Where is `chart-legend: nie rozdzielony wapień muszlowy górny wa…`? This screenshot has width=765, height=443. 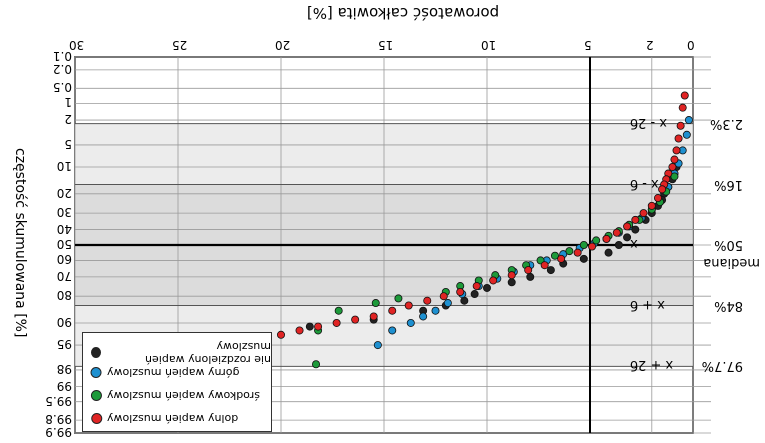
chart-legend: nie rozdzielony wapień muszlowy górny wa… is located at coordinates (177, 382).